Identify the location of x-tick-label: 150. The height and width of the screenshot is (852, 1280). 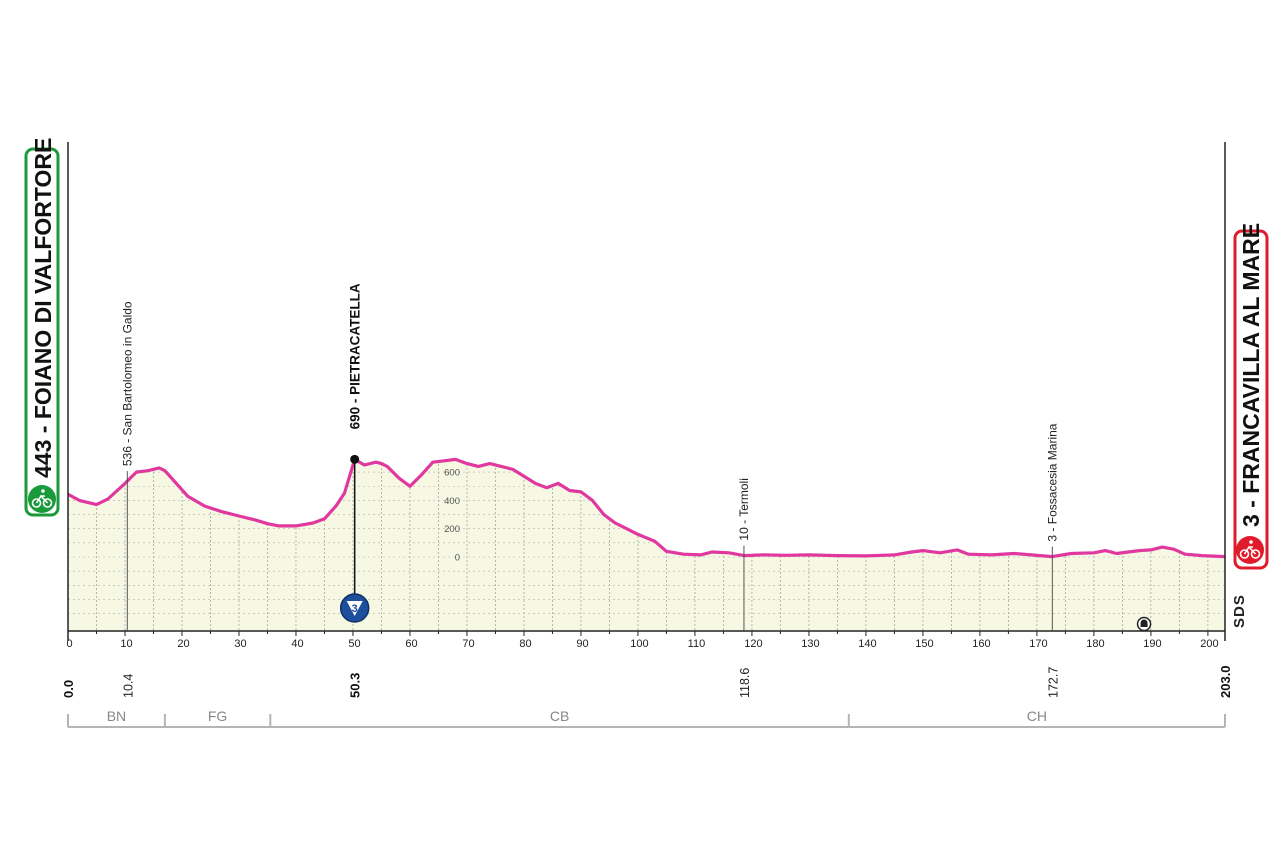
(924, 644).